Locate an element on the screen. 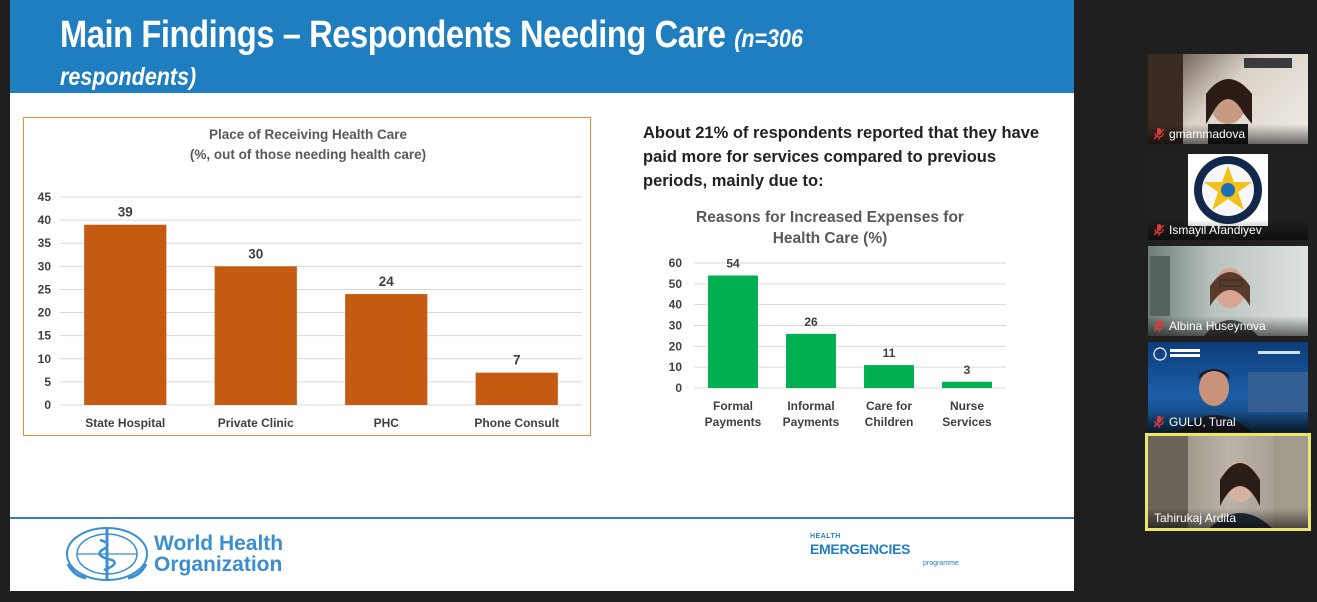 The width and height of the screenshot is (1317, 602). who-emblem-icon is located at coordinates (107, 554).